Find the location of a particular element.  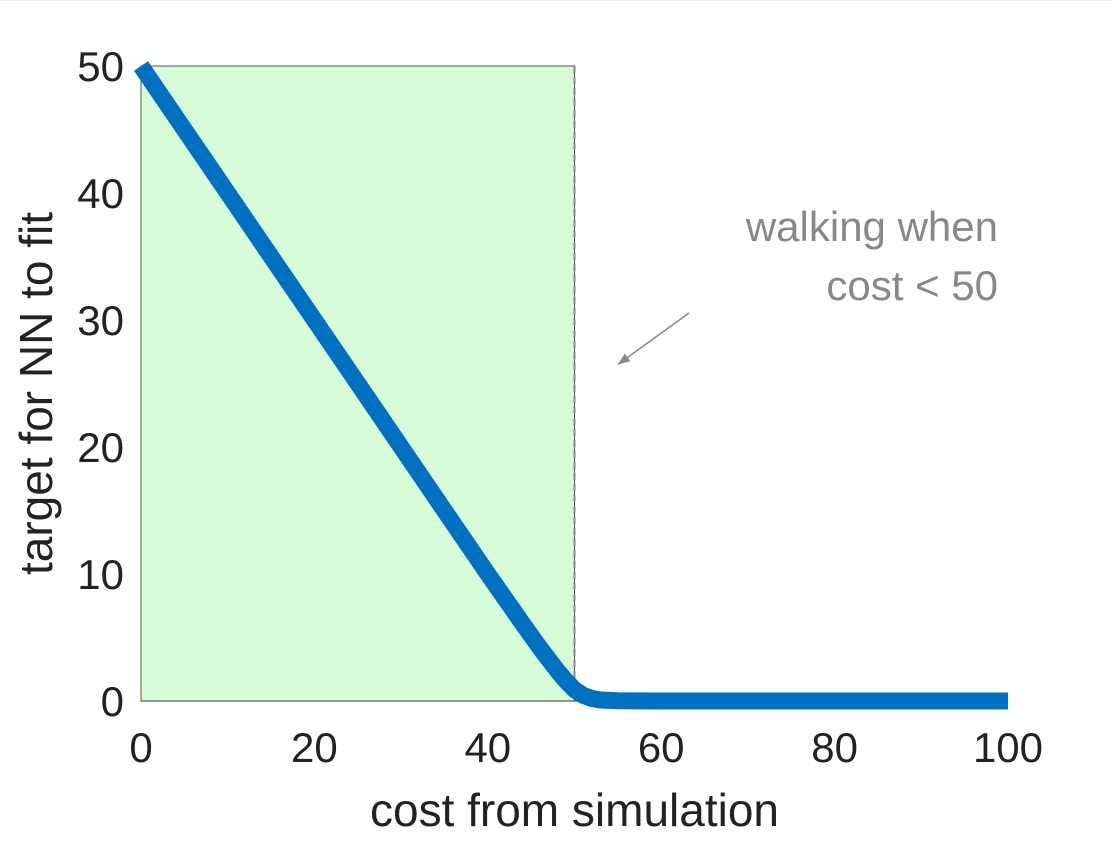

x-tick-label: 20 is located at coordinates (314, 747).